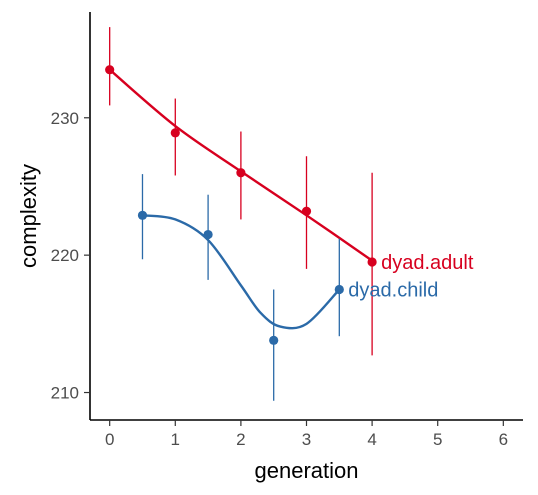  Describe the element at coordinates (175, 439) in the screenshot. I see `x-tick-label: 1` at that location.